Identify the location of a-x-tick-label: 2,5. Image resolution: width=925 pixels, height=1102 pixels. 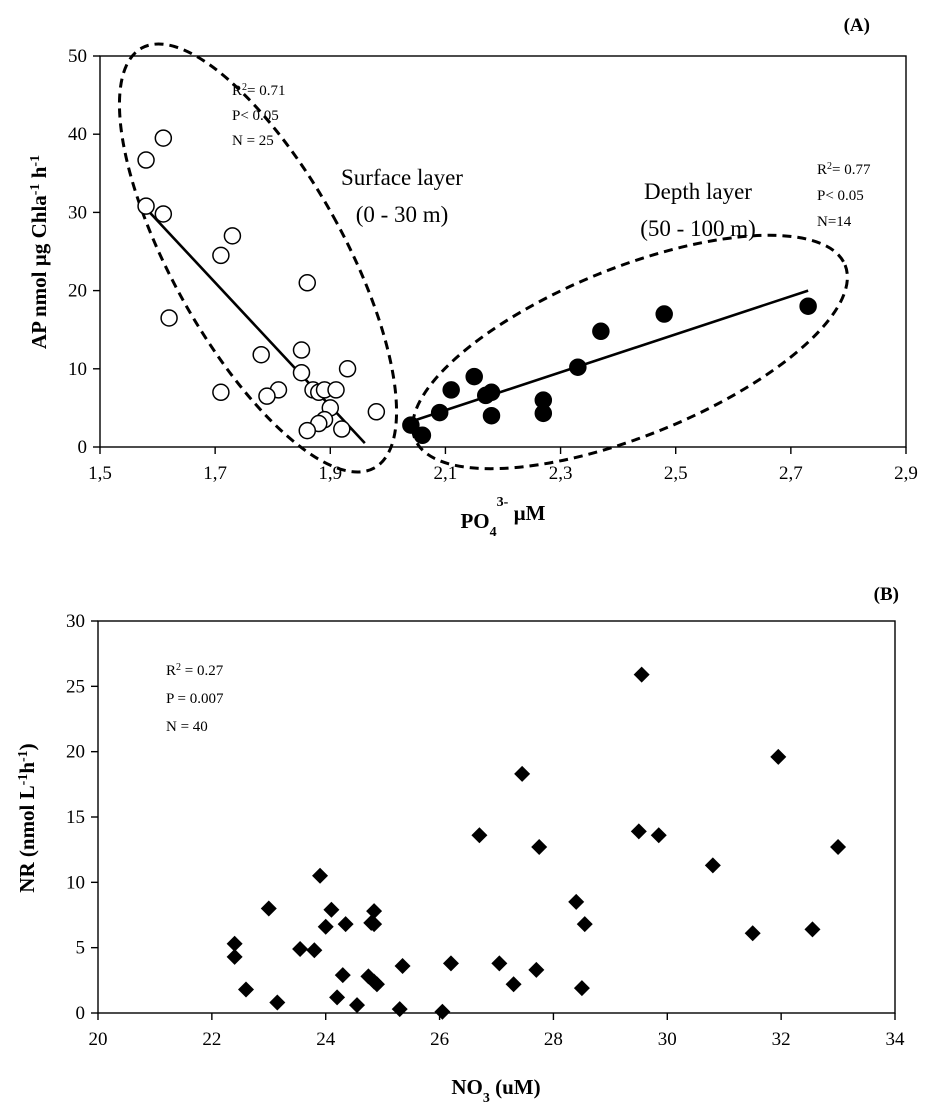
(676, 473).